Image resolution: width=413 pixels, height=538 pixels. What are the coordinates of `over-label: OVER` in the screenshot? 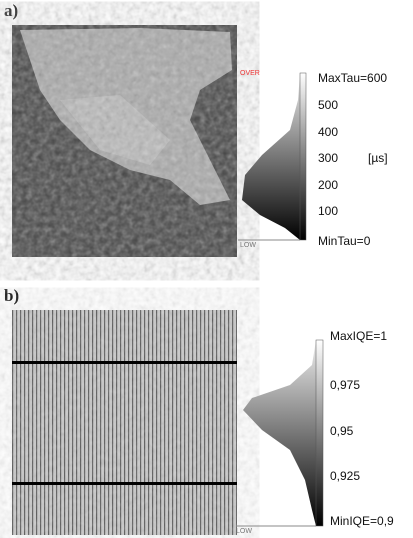 It's located at (250, 73).